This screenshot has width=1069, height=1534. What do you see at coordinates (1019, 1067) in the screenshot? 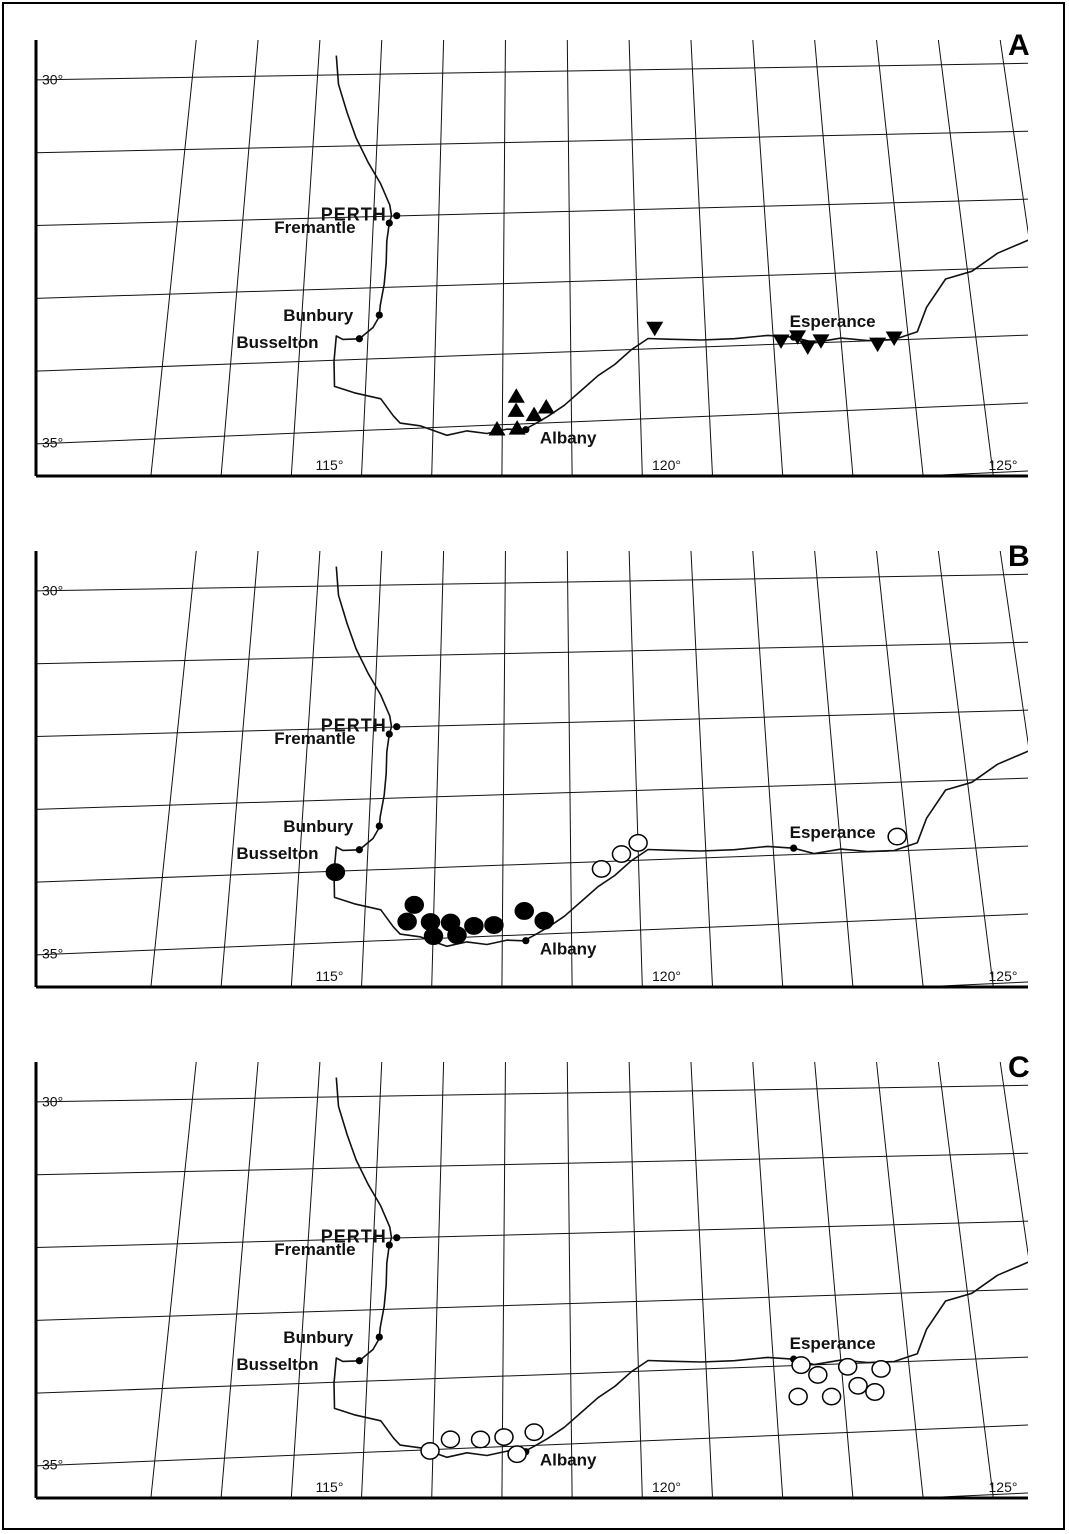
I see `panel-letter: C` at bounding box center [1019, 1067].